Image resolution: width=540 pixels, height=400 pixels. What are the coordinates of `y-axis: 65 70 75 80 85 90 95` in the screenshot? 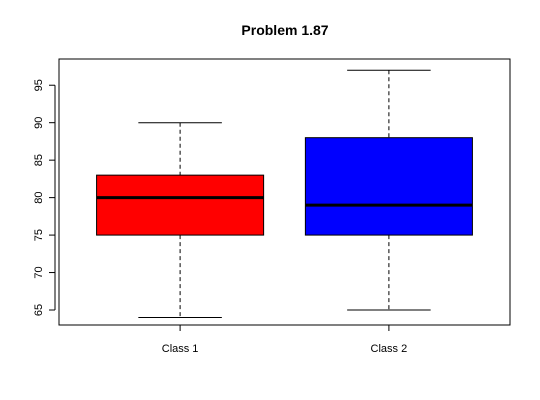 It's located at (44, 197).